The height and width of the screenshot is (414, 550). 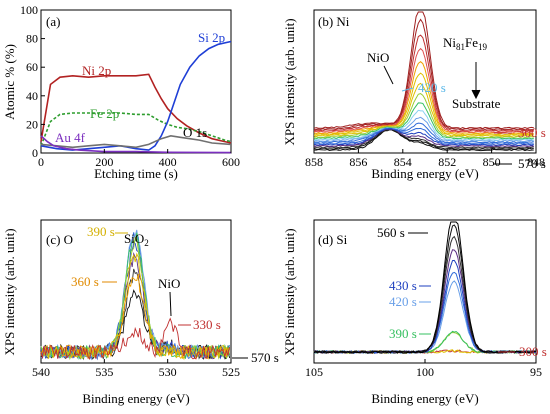 I want to click on annotation-substrate: Substrate, so click(x=476, y=103).